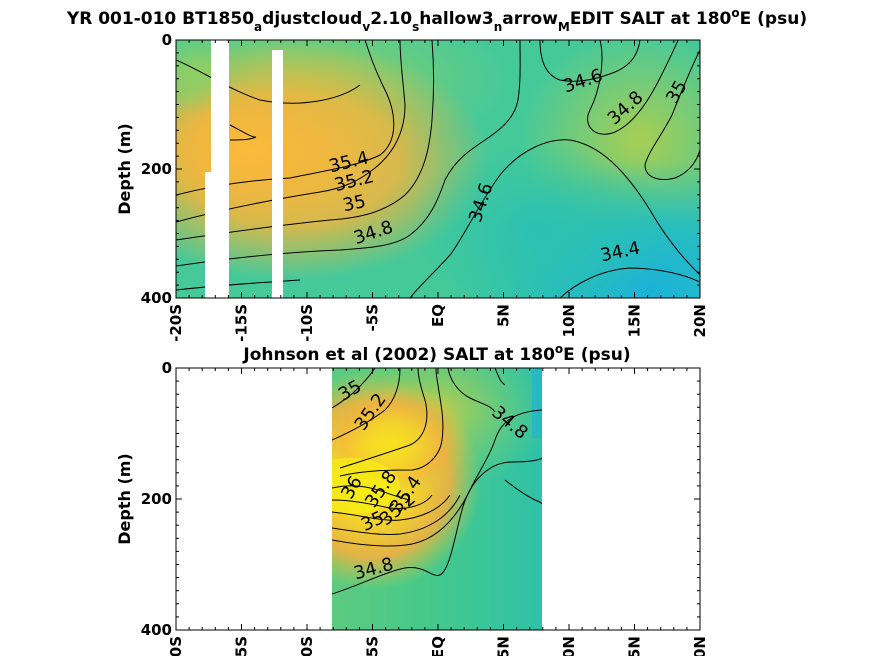  What do you see at coordinates (354, 203) in the screenshot?
I see `contour-label: 35` at bounding box center [354, 203].